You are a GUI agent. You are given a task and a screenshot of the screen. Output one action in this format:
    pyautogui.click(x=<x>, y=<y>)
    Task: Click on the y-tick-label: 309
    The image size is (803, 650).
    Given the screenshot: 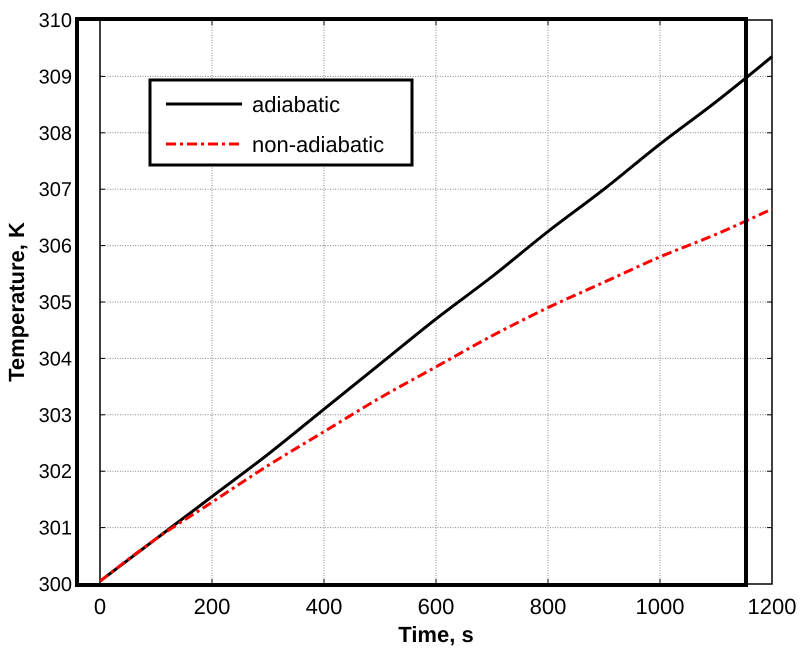 What is the action you would take?
    pyautogui.click(x=55, y=77)
    